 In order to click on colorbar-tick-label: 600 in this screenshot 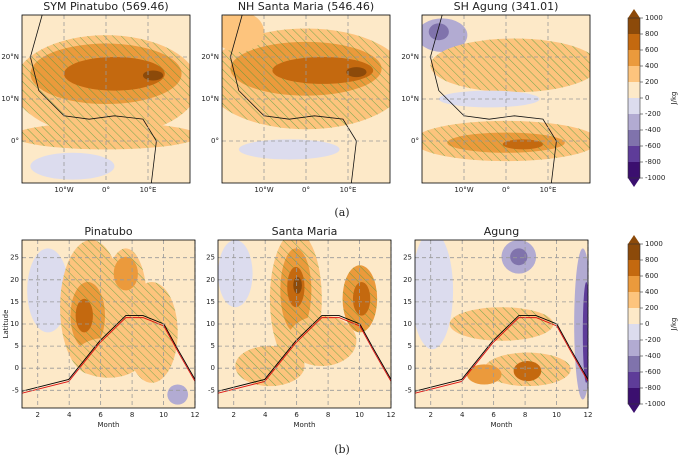, I will do `click(651, 276)`.